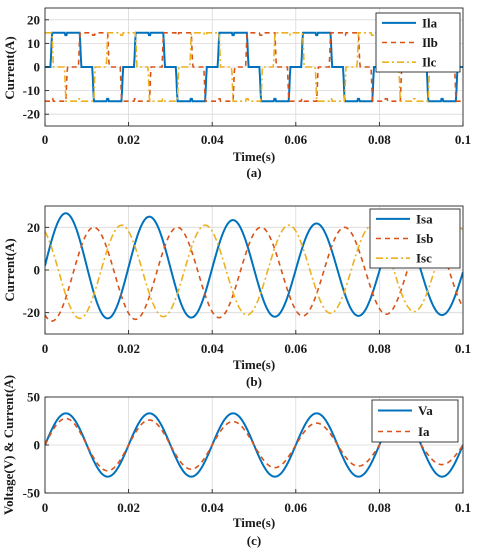  What do you see at coordinates (424, 431) in the screenshot?
I see `legend-label-ia: Ia` at bounding box center [424, 431].